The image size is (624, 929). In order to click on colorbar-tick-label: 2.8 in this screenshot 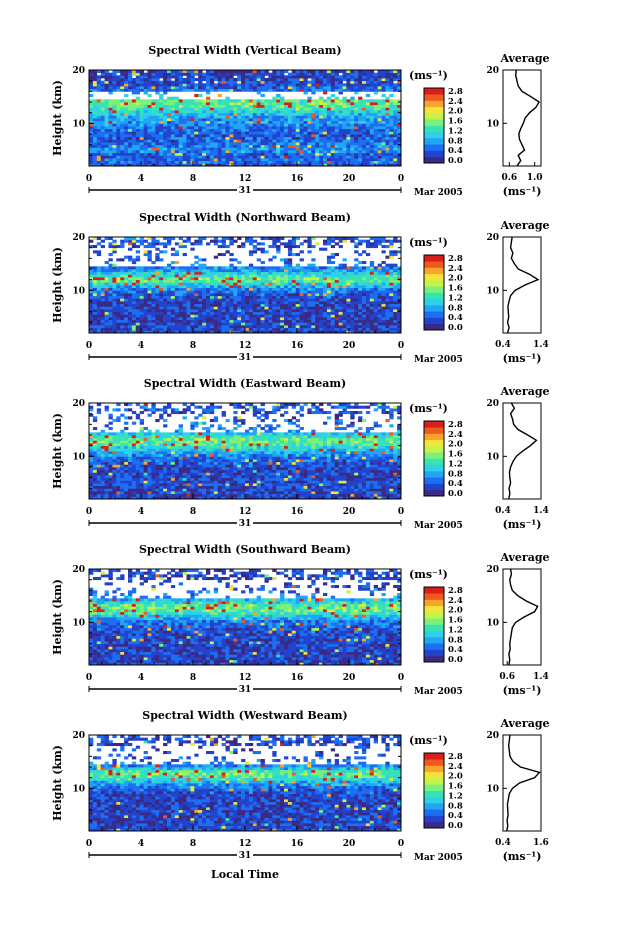, I will do `click(455, 92)`.